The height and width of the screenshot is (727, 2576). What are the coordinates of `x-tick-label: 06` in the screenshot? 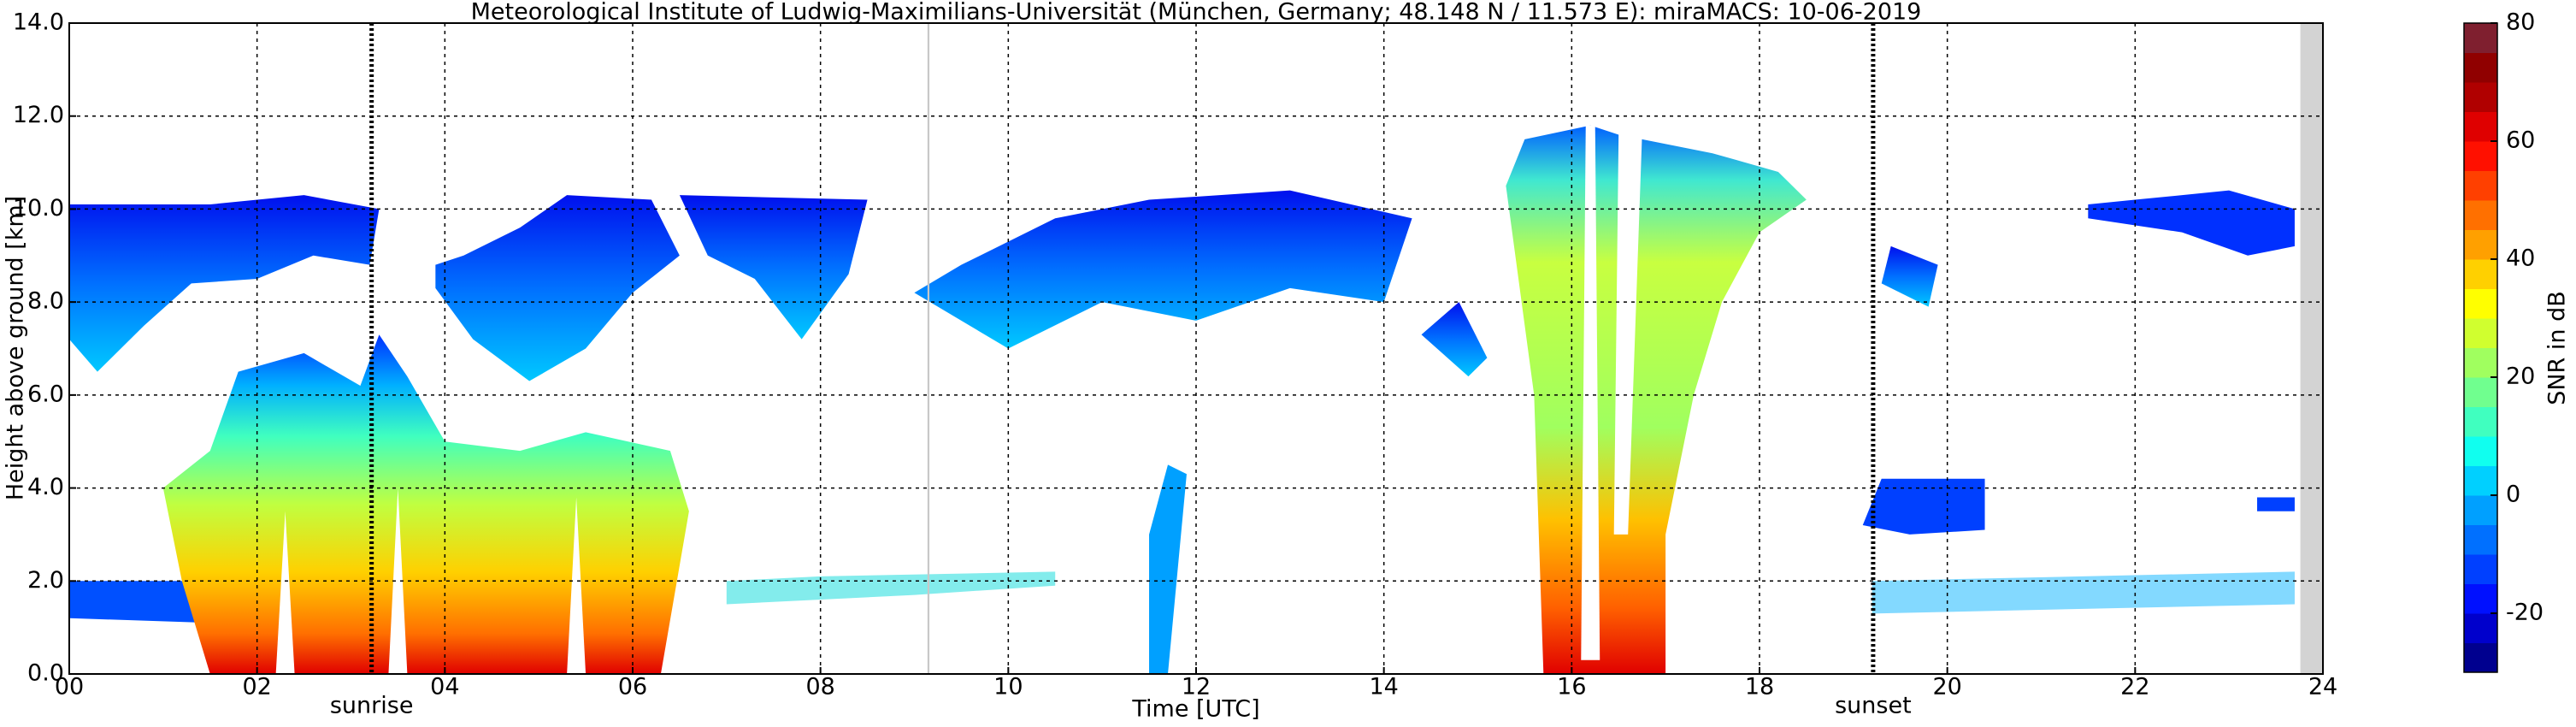 It's located at (632, 687).